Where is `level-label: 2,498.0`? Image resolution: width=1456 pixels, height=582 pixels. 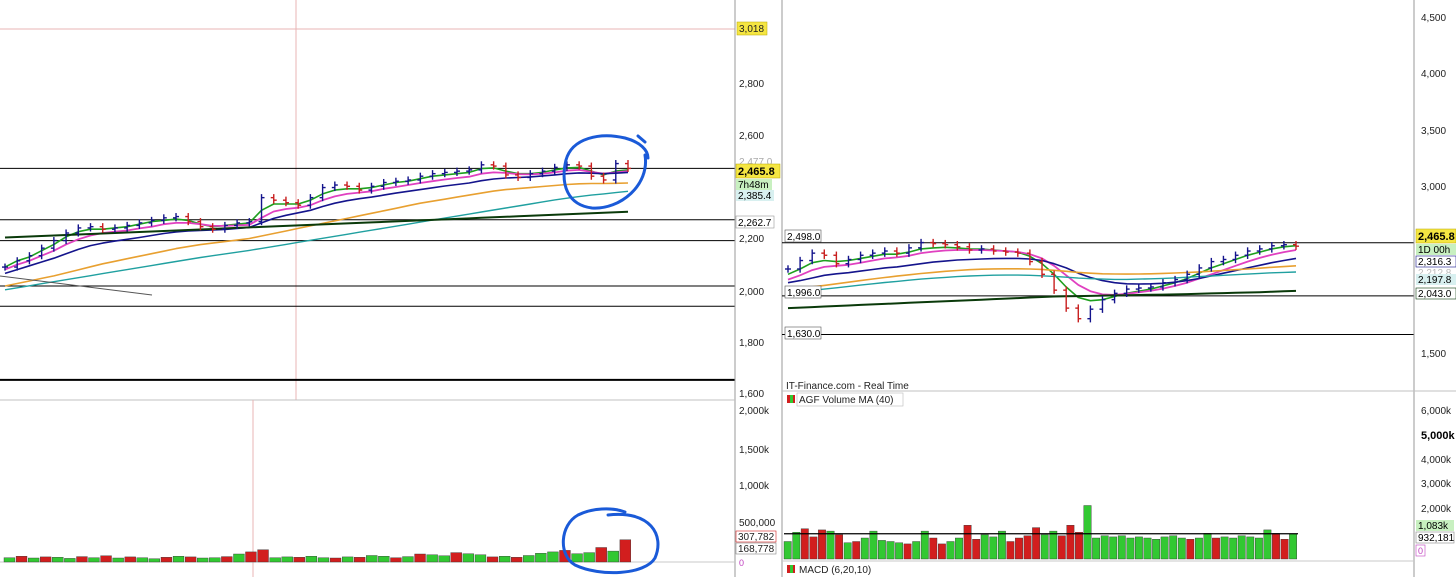 level-label: 2,498.0 is located at coordinates (804, 237).